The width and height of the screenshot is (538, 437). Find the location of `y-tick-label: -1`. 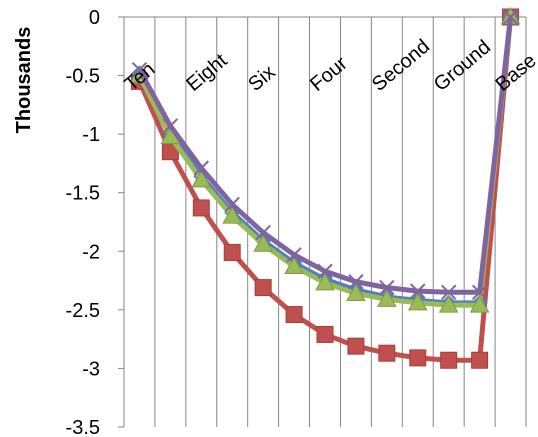

y-tick-label: -1 is located at coordinates (91, 135).